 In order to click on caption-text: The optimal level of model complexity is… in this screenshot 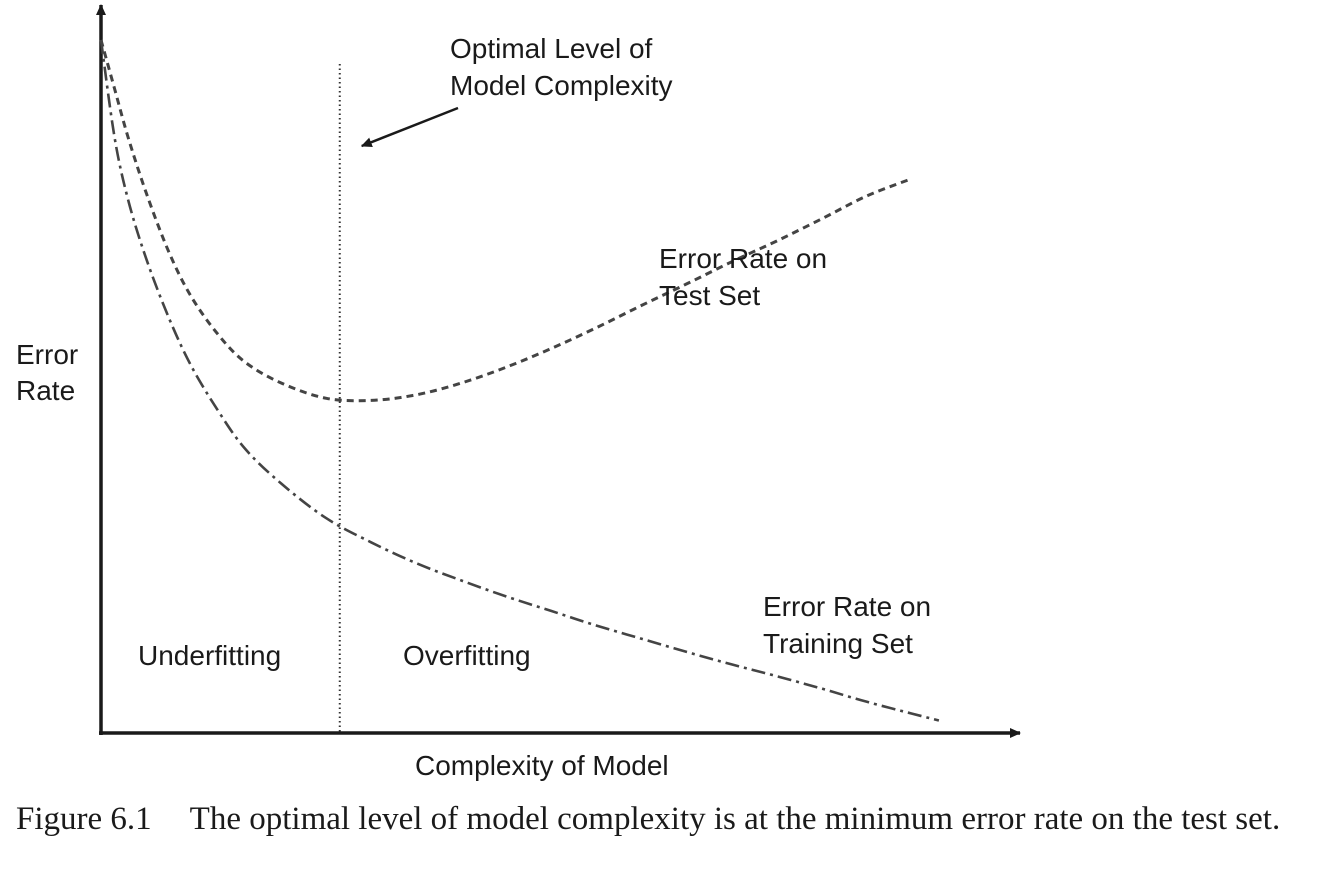, I will do `click(735, 819)`.